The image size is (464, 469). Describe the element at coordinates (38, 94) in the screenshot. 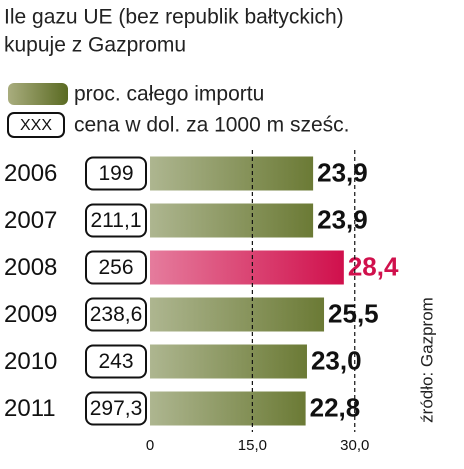

I see `legend-swatch` at that location.